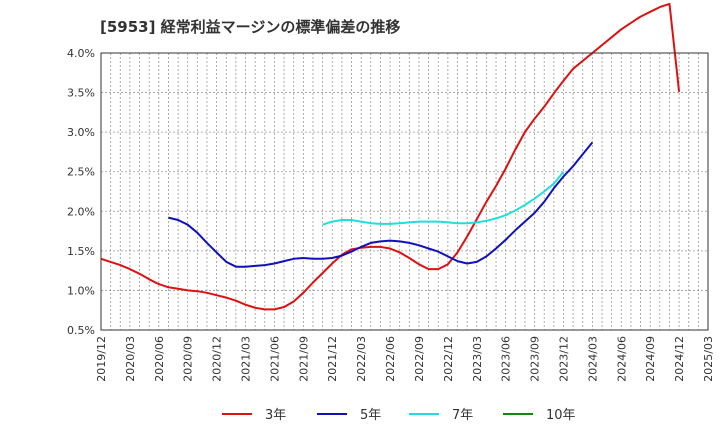 This screenshot has height=440, width=720. I want to click on y-tick-label: 1.5%, so click(81, 251).